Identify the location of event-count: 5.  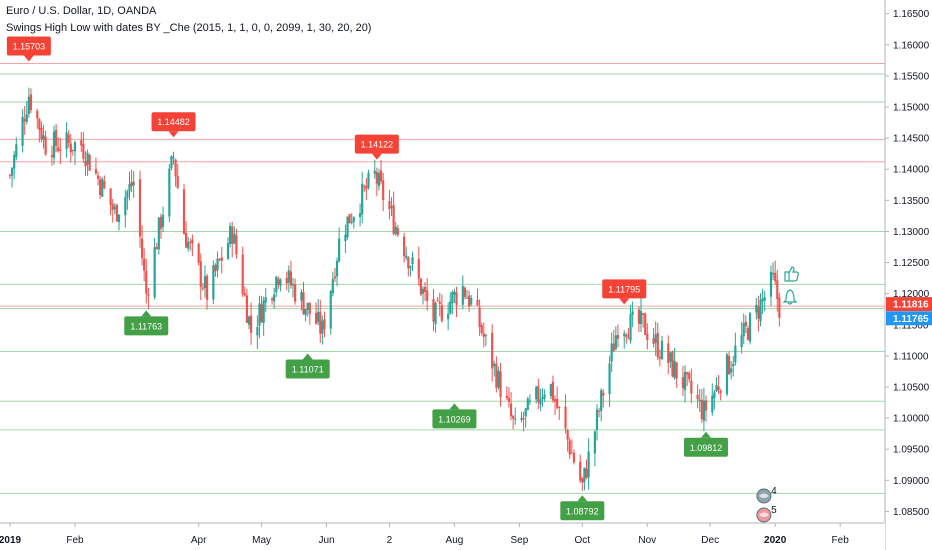
(774, 510).